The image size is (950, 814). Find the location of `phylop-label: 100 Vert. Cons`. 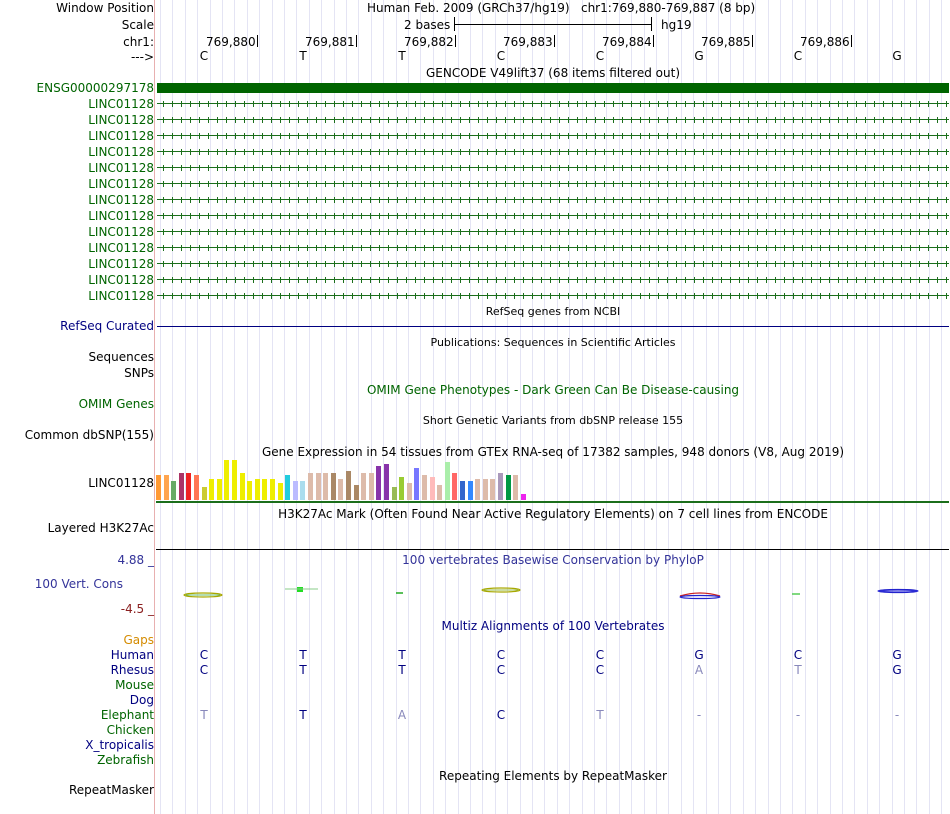

phylop-label: 100 Vert. Cons is located at coordinates (78, 584).